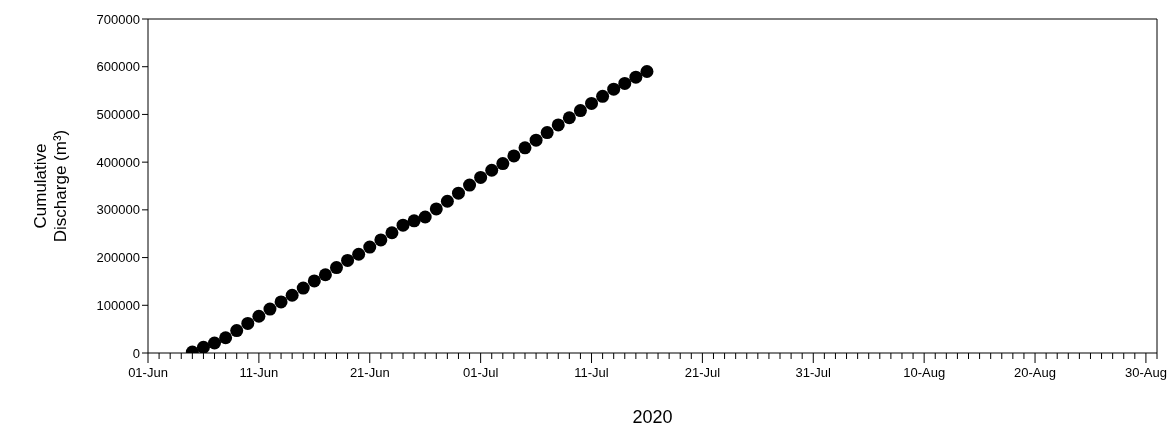 The height and width of the screenshot is (440, 1171). Describe the element at coordinates (813, 372) in the screenshot. I see `x-tick-label: 31-Jul` at that location.